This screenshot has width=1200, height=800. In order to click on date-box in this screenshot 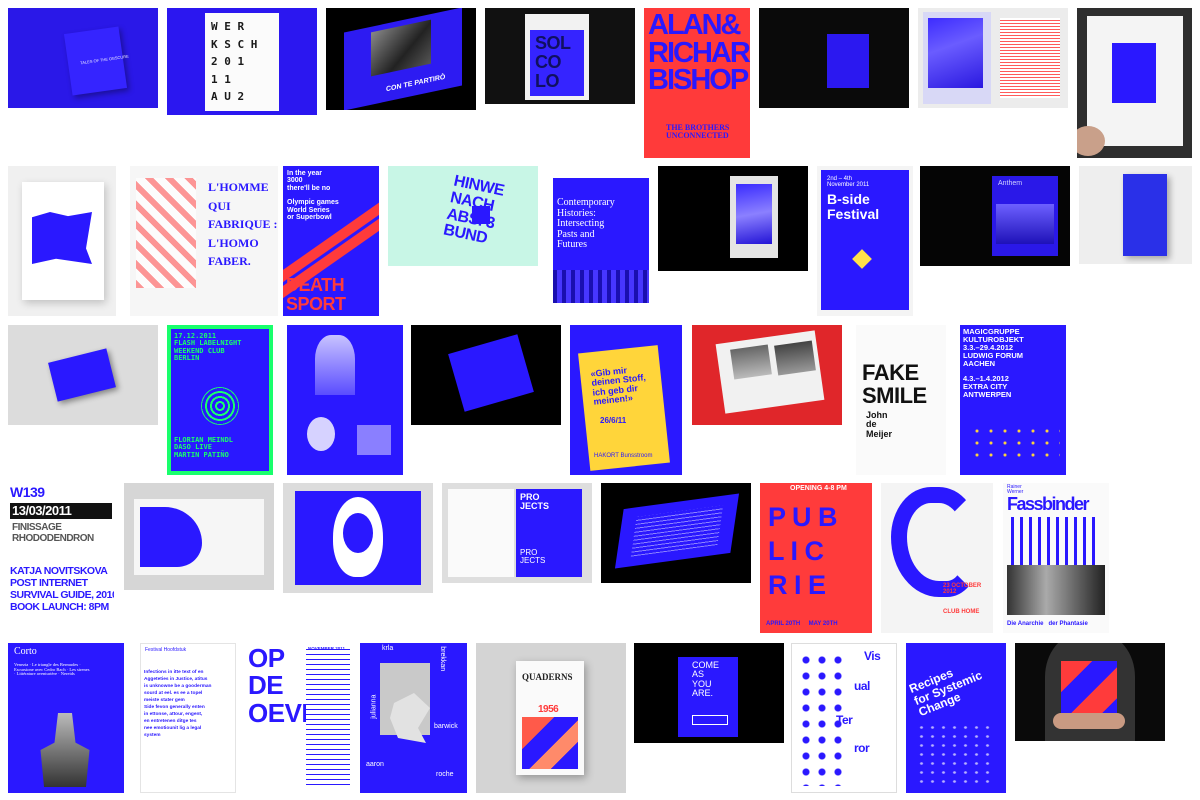, I will do `click(328, 717)`.